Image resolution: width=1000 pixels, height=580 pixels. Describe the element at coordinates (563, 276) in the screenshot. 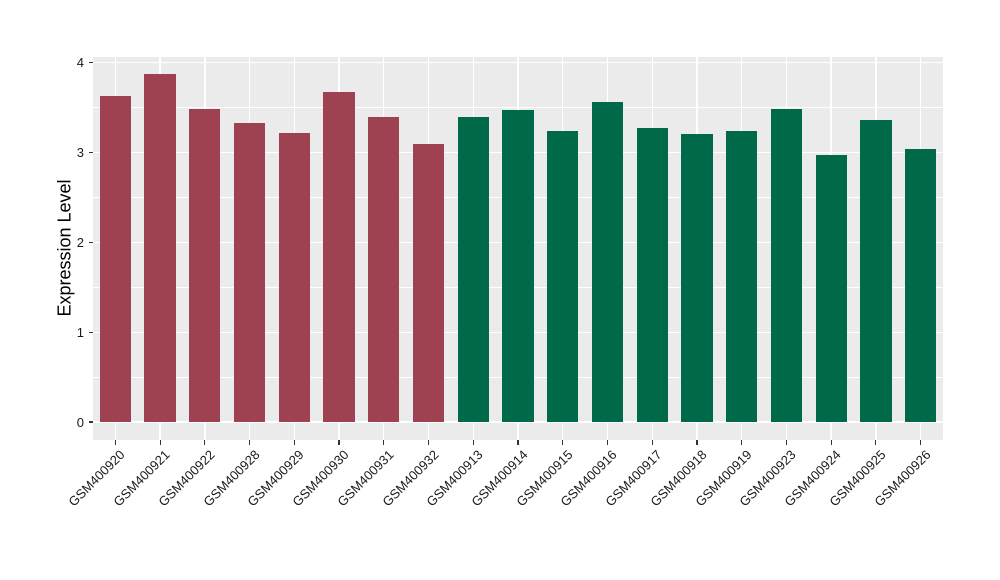

I see `bar-GSM400915` at that location.